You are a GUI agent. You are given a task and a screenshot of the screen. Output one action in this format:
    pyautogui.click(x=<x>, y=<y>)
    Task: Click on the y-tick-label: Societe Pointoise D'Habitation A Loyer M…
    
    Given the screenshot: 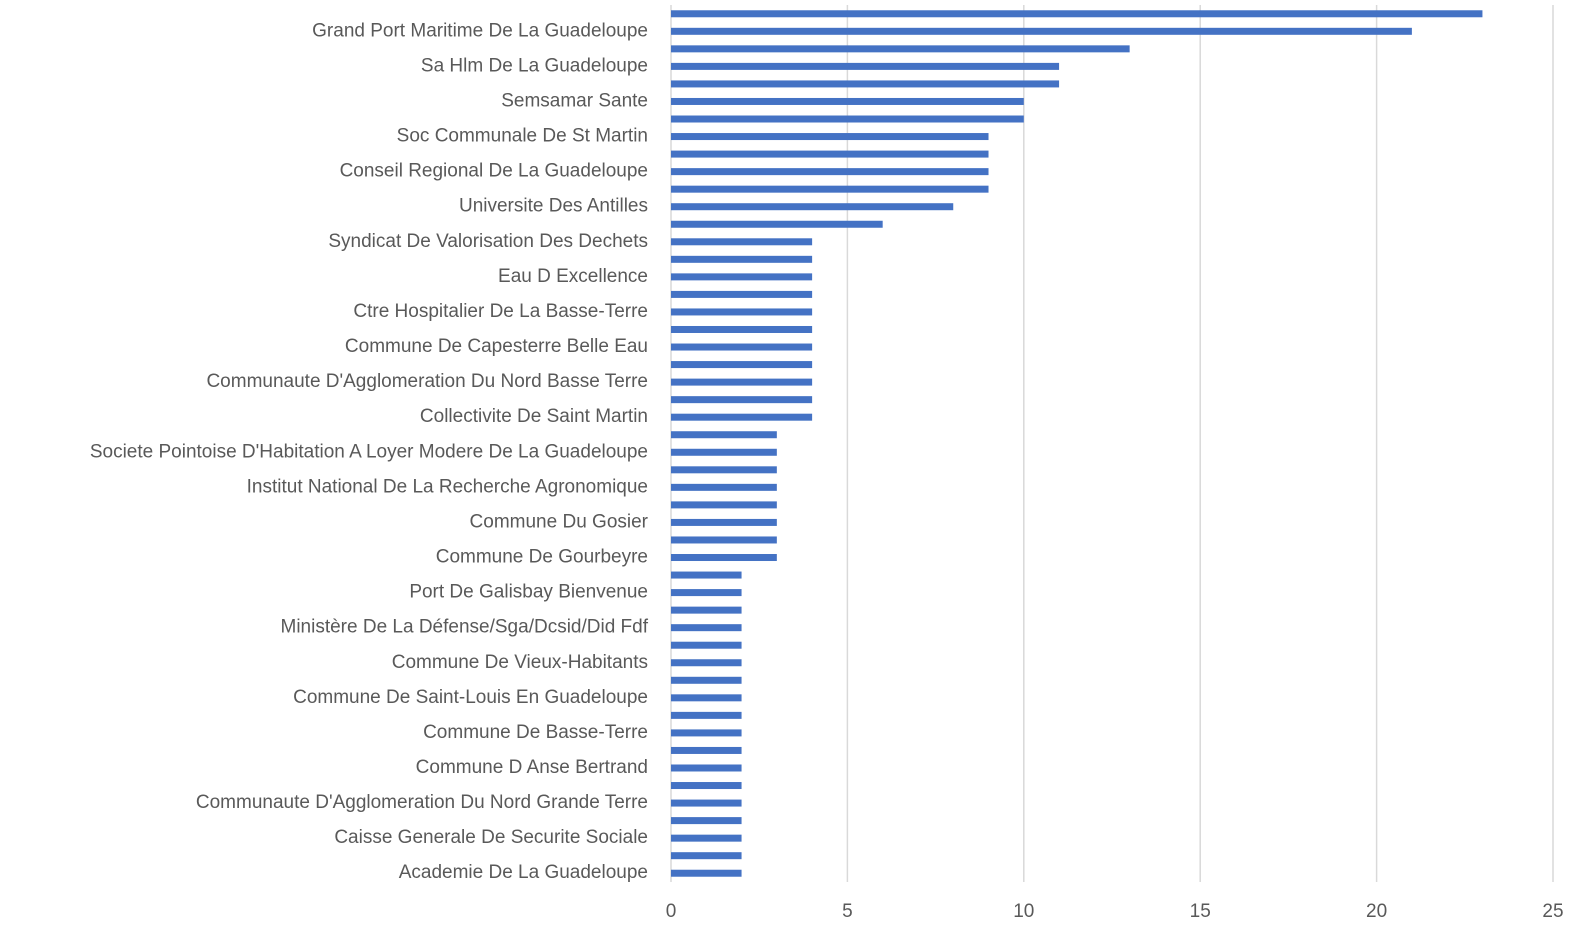 What is the action you would take?
    pyautogui.click(x=369, y=451)
    